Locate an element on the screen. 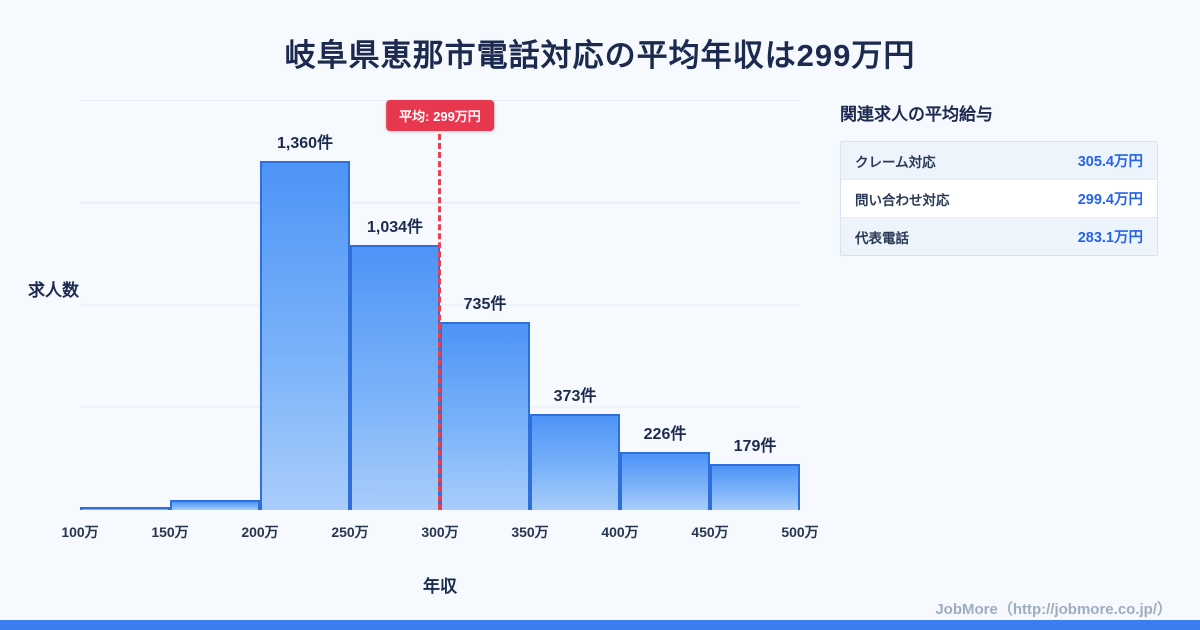 The width and height of the screenshot is (1200, 630). x-axis: 100万 150万 200万 250万 300万 350万 400万 450万 500万 is located at coordinates (439, 532).